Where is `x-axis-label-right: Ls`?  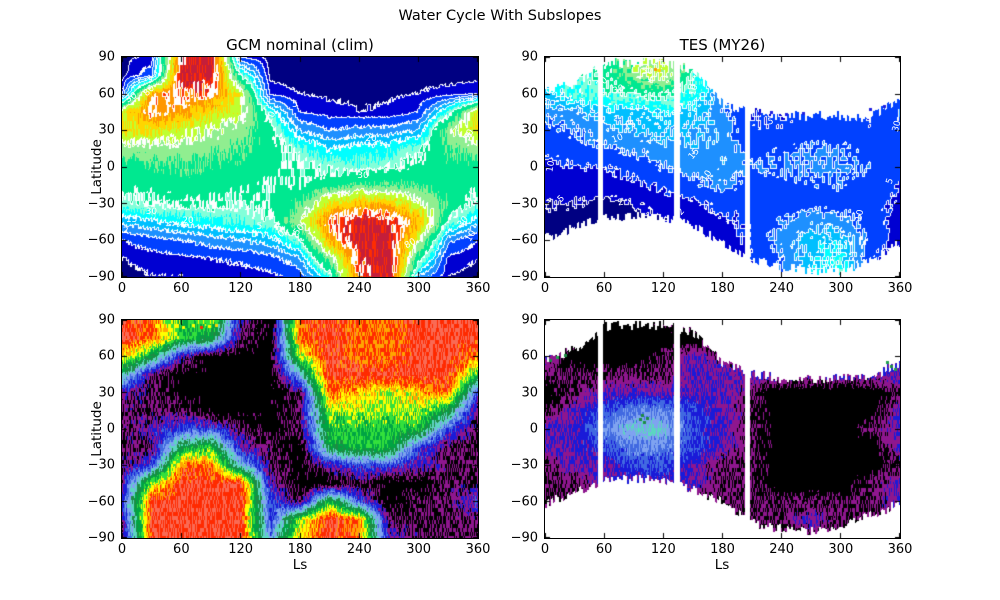
x-axis-label-right: Ls is located at coordinates (722, 565).